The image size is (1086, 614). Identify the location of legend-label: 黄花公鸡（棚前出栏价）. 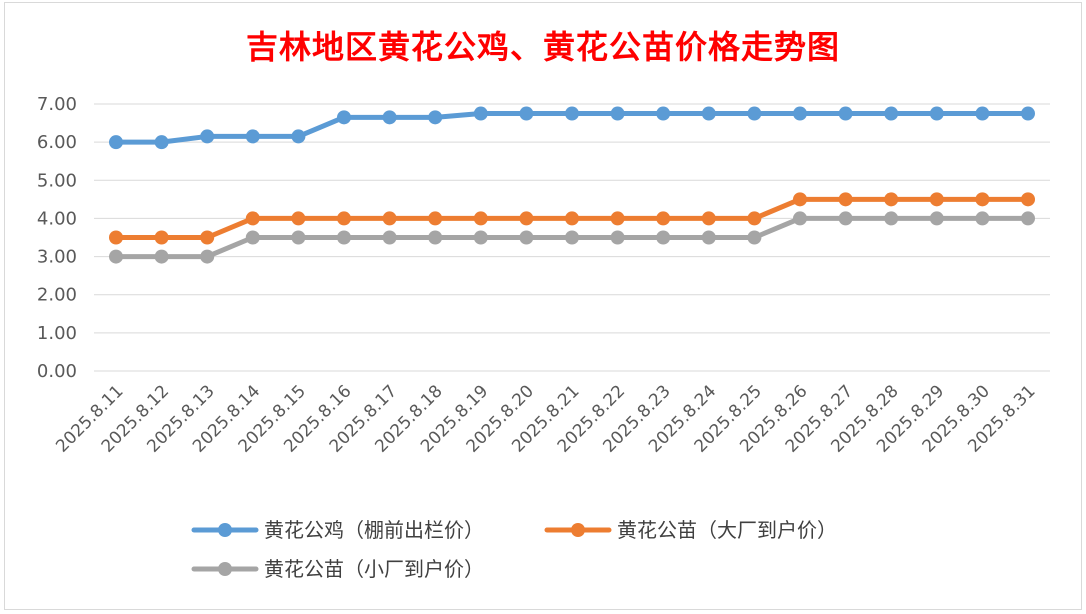
(374, 530).